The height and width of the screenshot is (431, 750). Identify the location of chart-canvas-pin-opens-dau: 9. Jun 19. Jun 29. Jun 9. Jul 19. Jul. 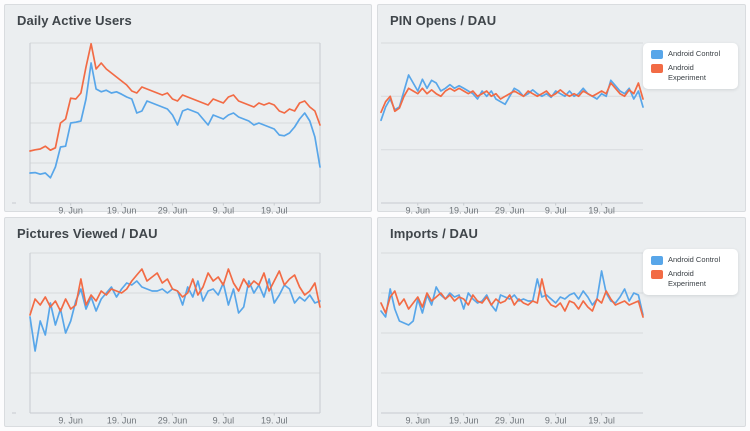
(512, 129).